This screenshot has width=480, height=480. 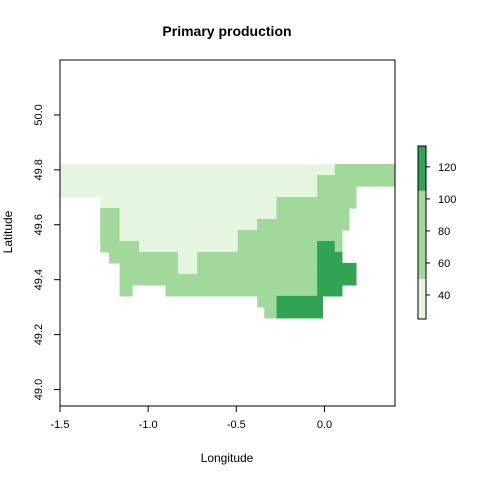 I want to click on chart-title: Primary production, so click(x=226, y=31).